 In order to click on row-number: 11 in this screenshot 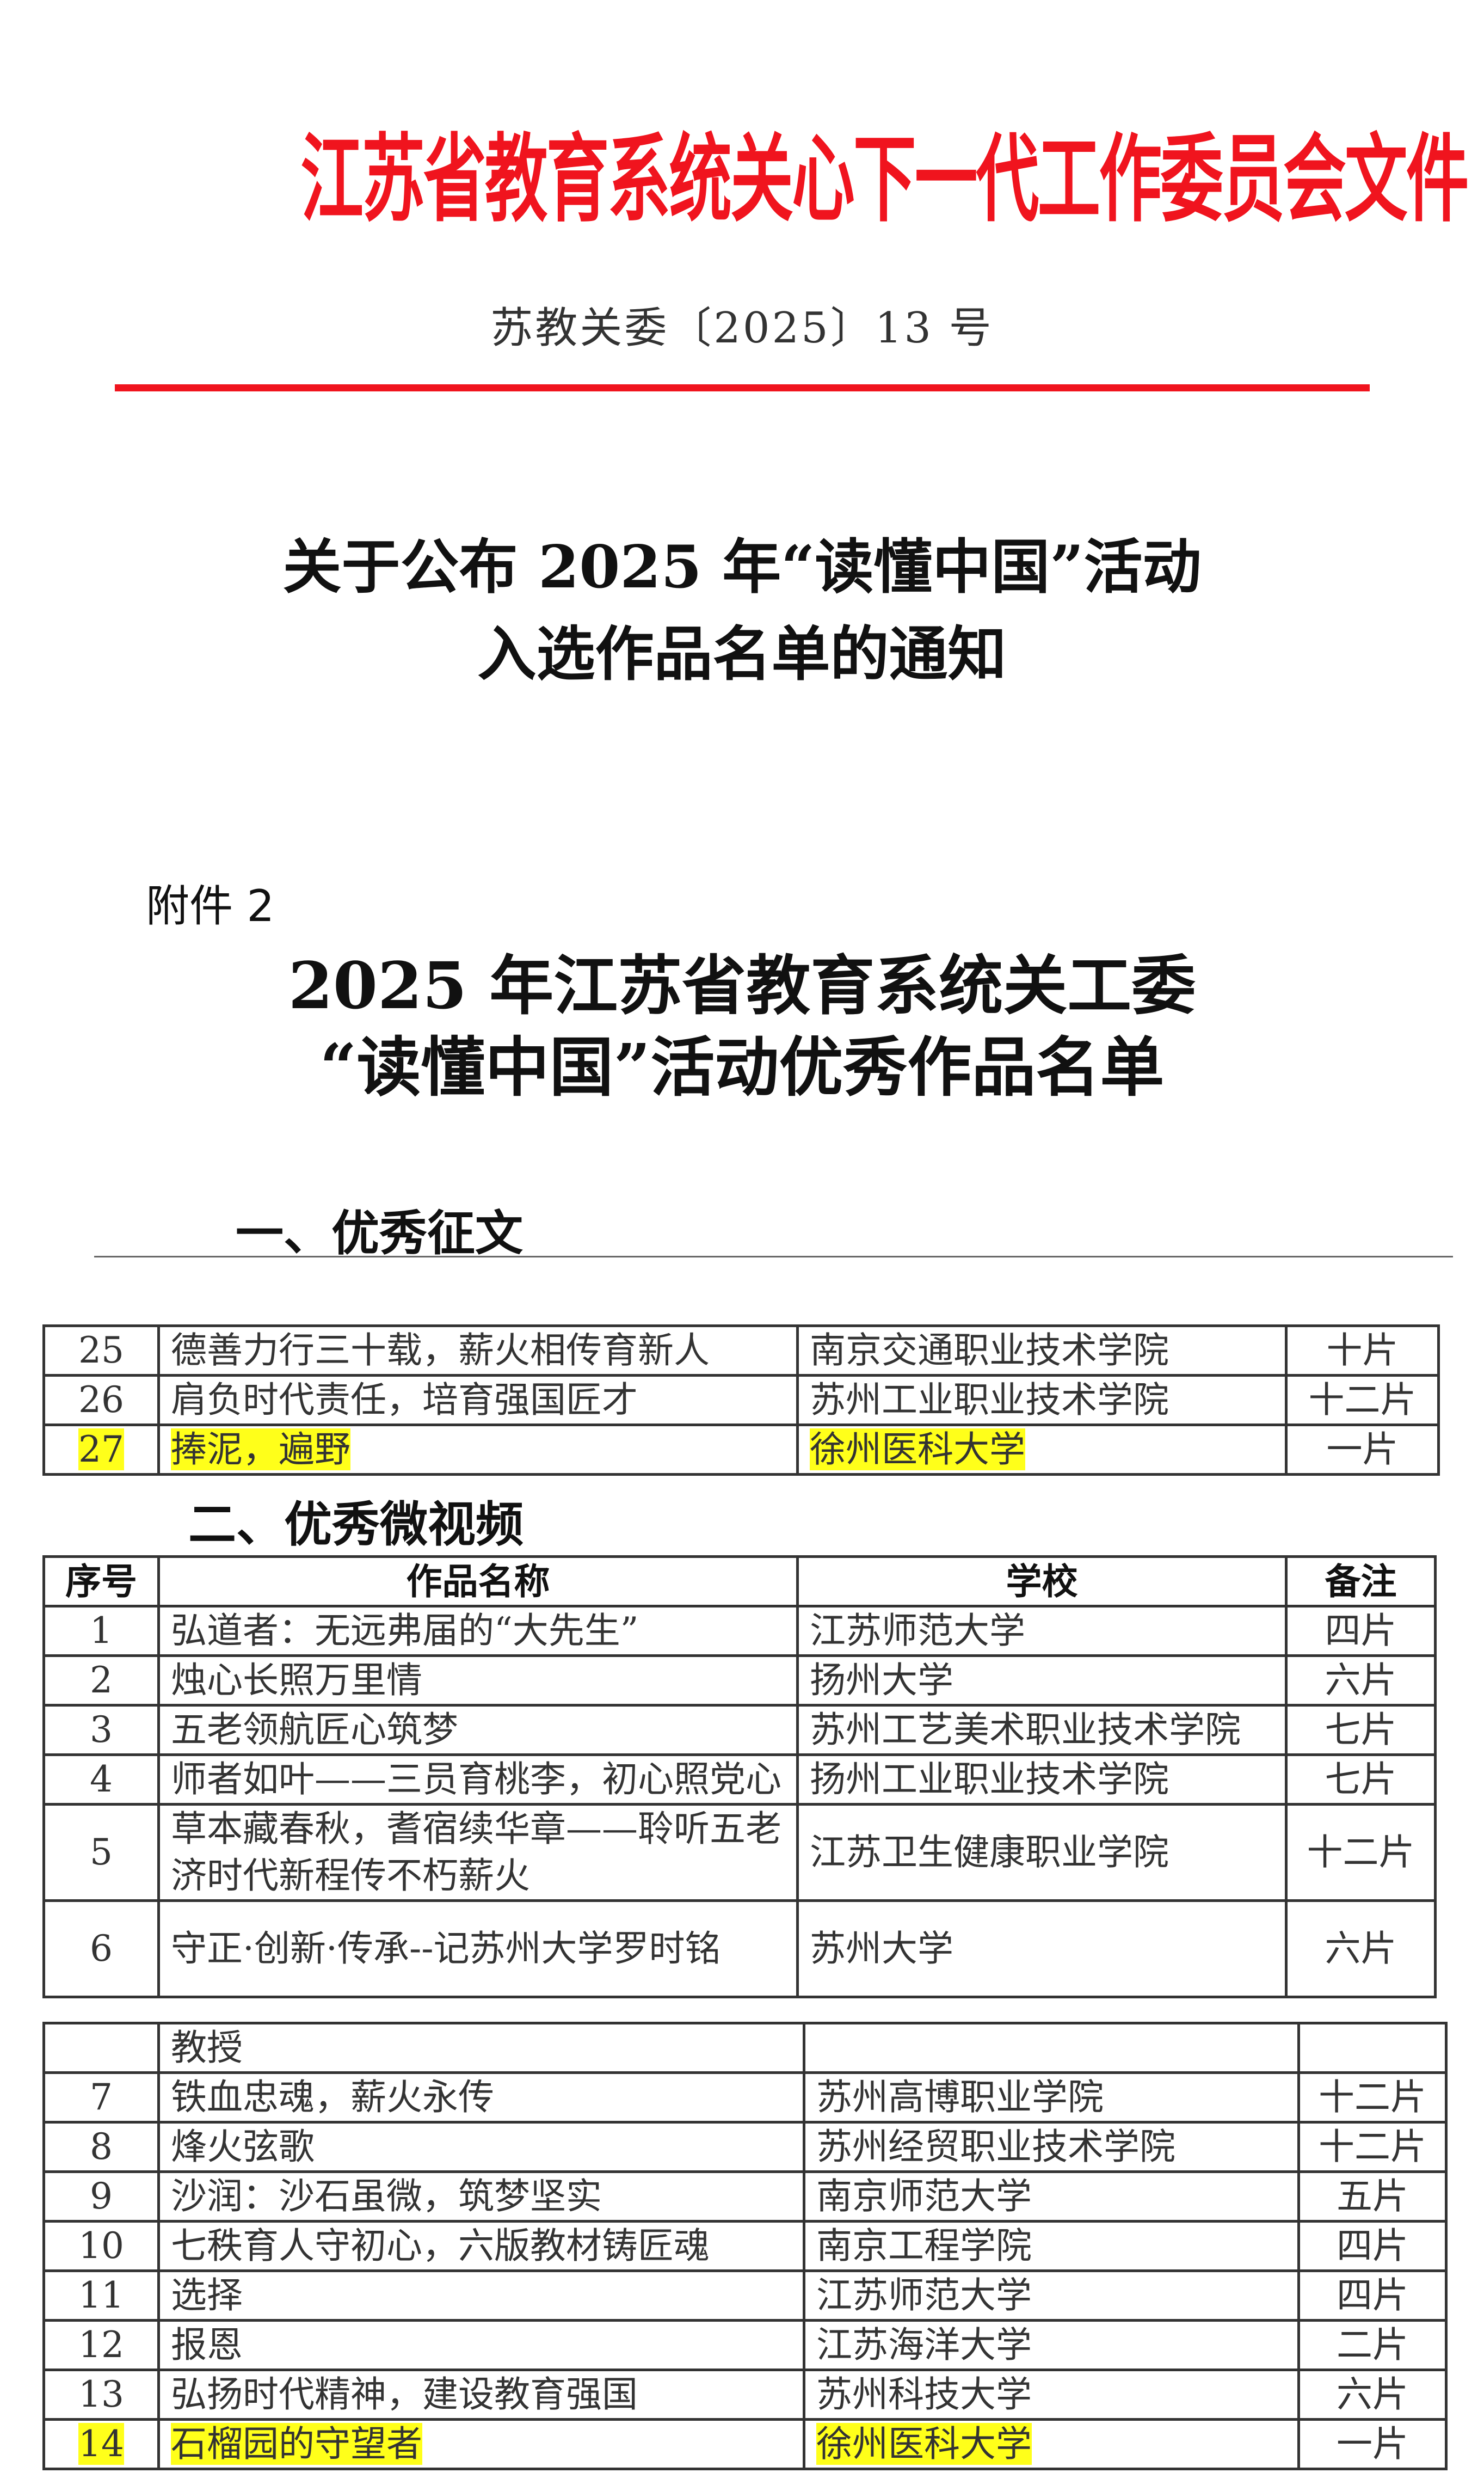, I will do `click(101, 2295)`.